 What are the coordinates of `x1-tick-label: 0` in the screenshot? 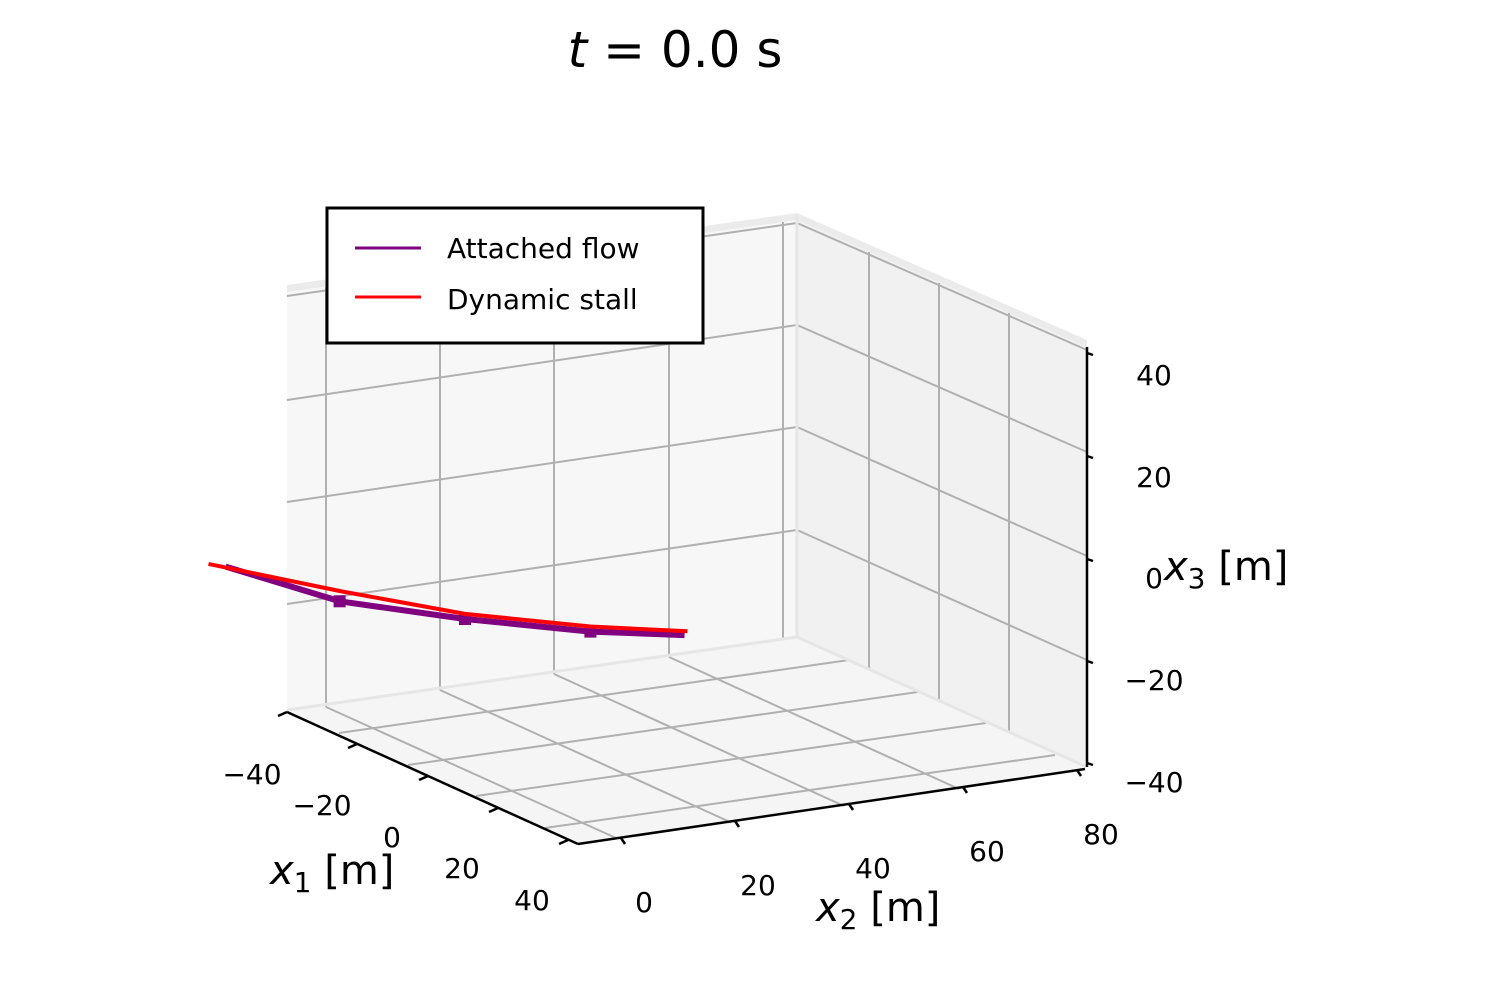 It's located at (392, 837).